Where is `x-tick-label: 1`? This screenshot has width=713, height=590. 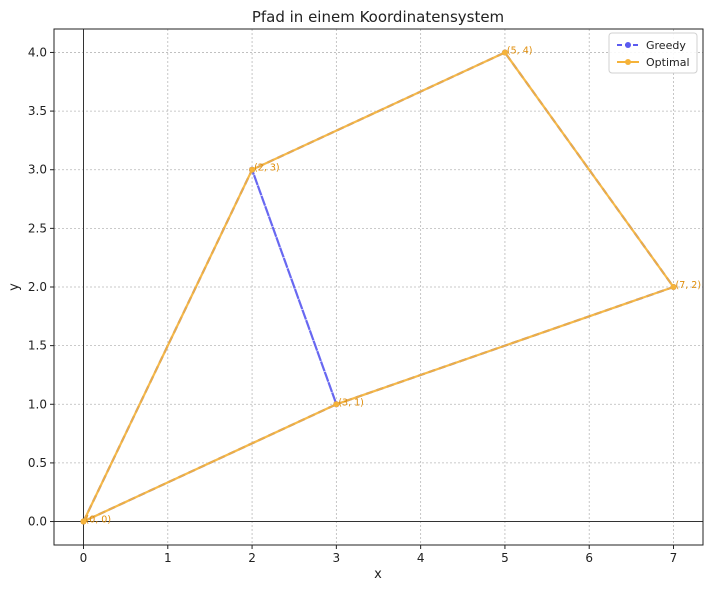 x-tick-label: 1 is located at coordinates (168, 558).